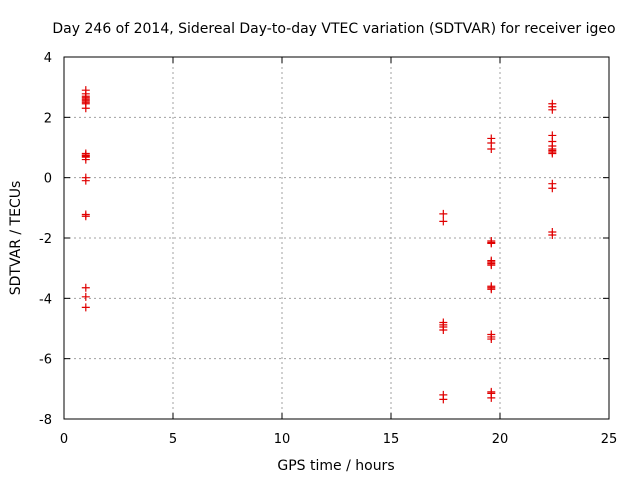 The image size is (640, 480). What do you see at coordinates (48, 58) in the screenshot?
I see `y-tick-label: 4` at bounding box center [48, 58].